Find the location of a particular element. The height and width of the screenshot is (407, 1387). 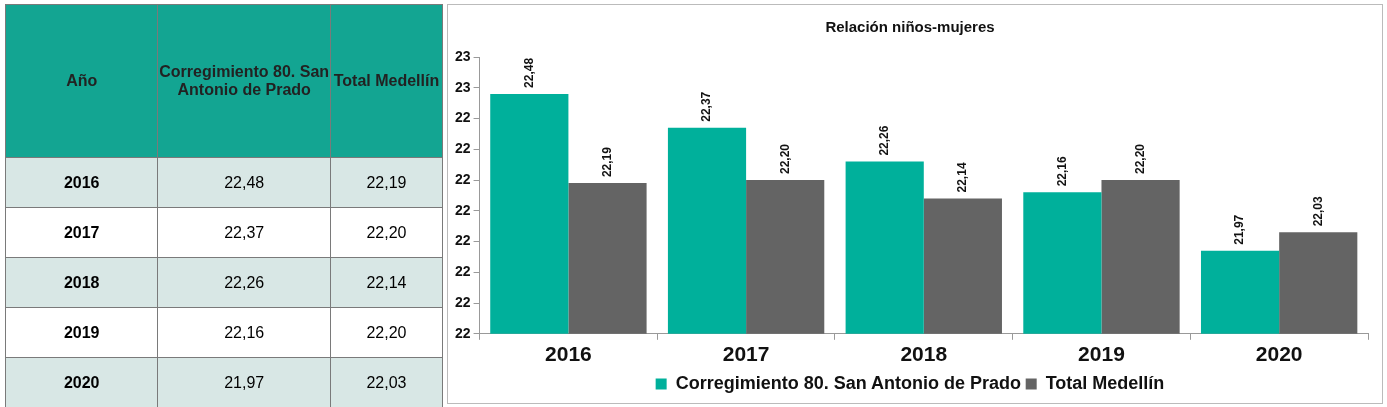

data-label: 22,16 is located at coordinates (1061, 171).